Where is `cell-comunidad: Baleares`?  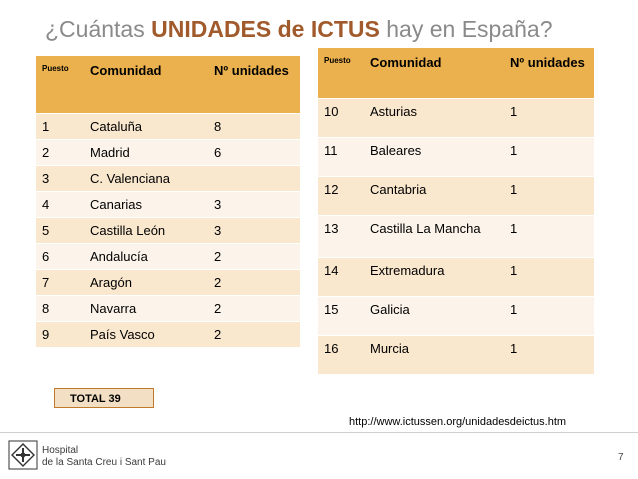 cell-comunidad: Baleares is located at coordinates (434, 157).